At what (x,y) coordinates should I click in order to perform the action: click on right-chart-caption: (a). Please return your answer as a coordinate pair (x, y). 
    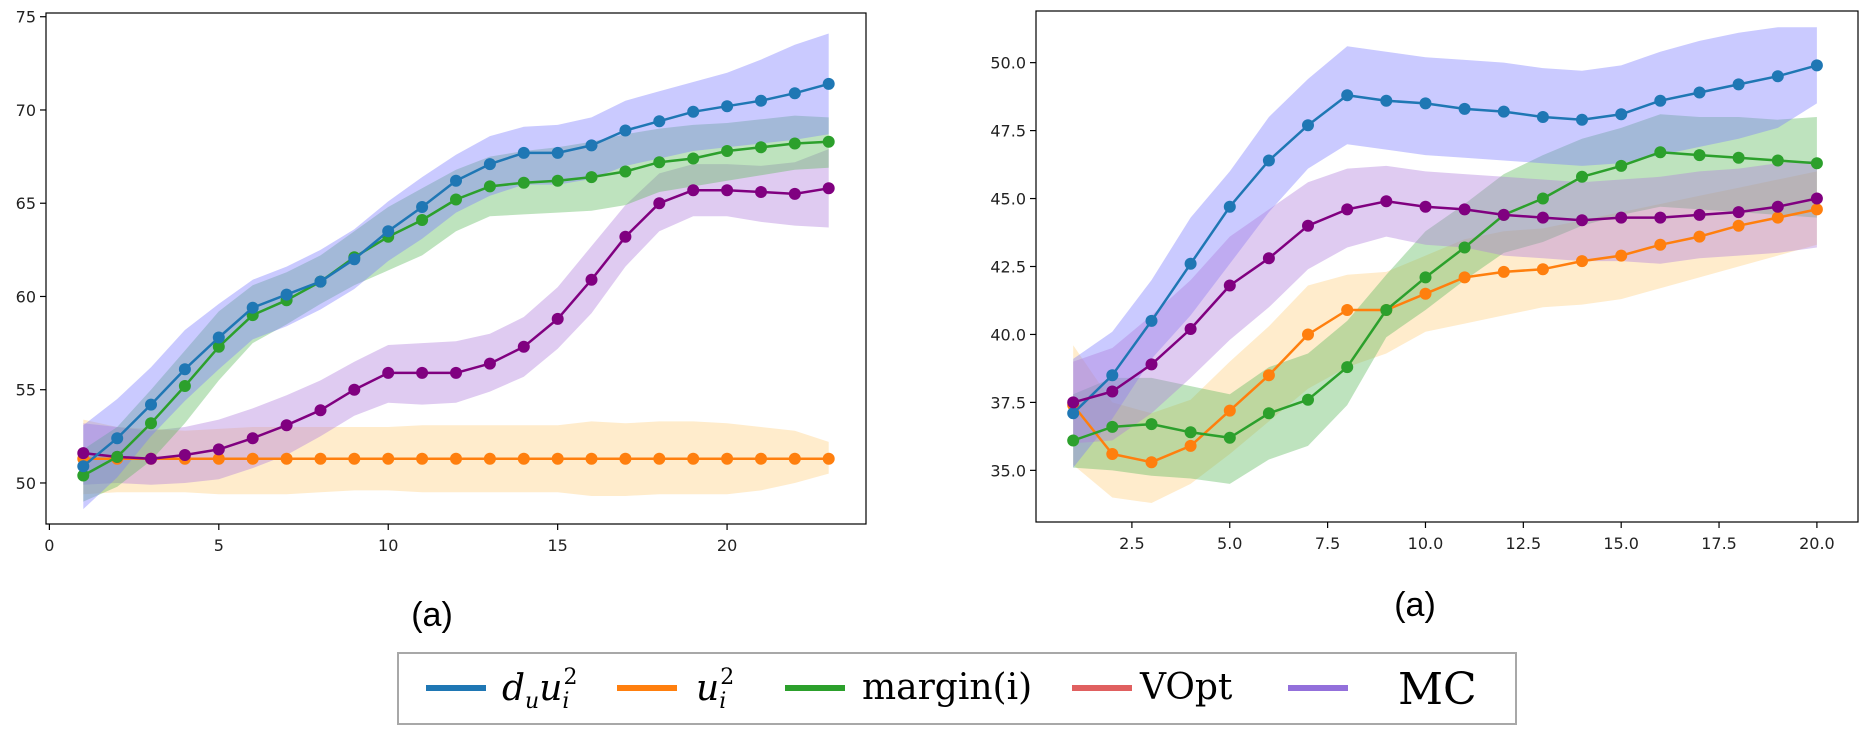
    Looking at the image, I should click on (1415, 605).